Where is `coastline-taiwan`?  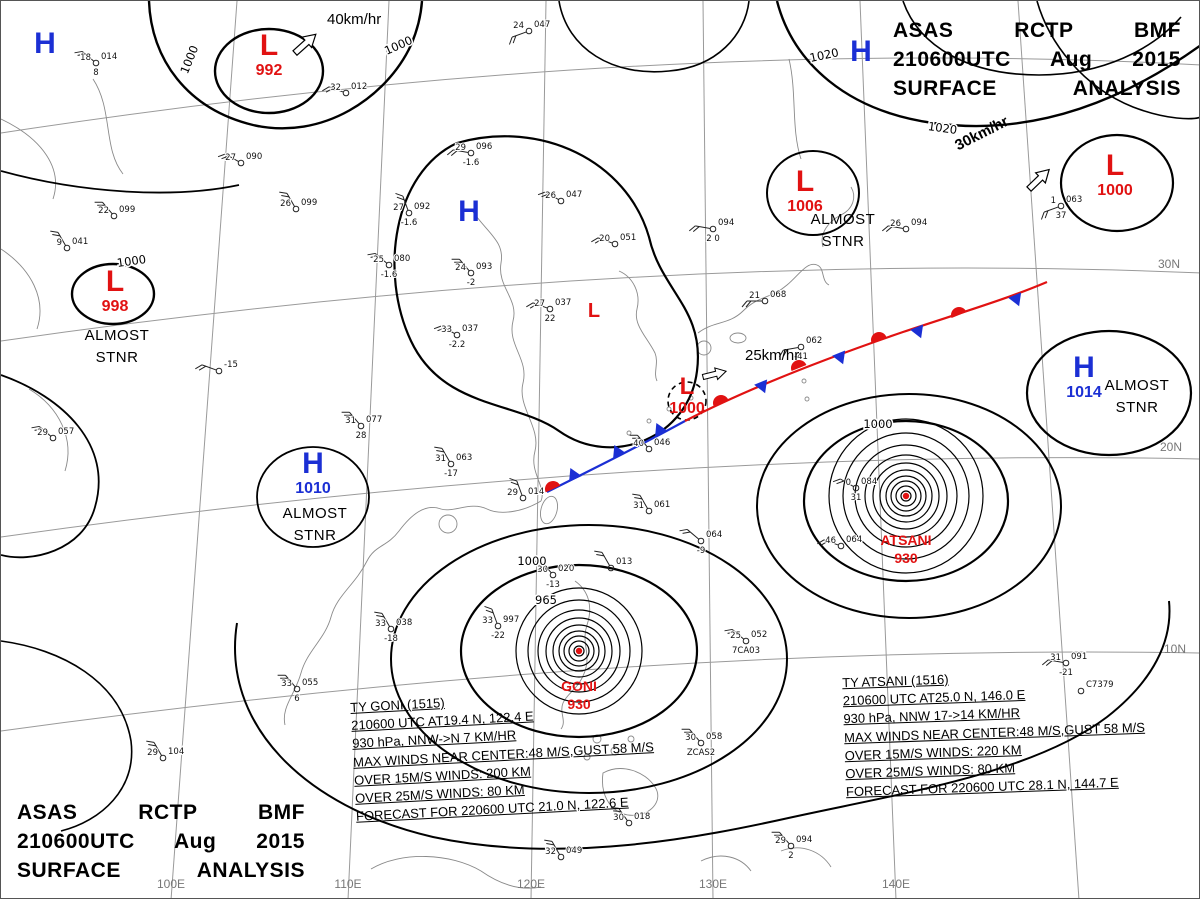
coastline-taiwan is located at coordinates (549, 510).